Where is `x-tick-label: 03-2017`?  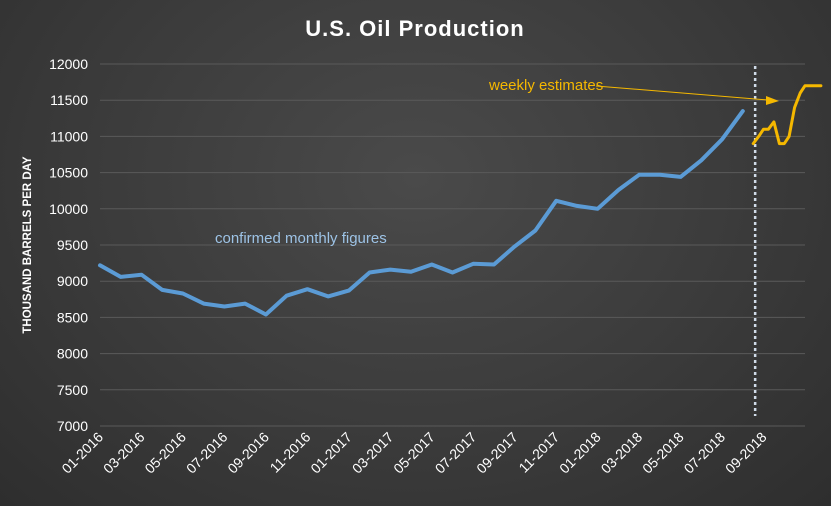
x-tick-label: 03-2017 is located at coordinates (373, 453).